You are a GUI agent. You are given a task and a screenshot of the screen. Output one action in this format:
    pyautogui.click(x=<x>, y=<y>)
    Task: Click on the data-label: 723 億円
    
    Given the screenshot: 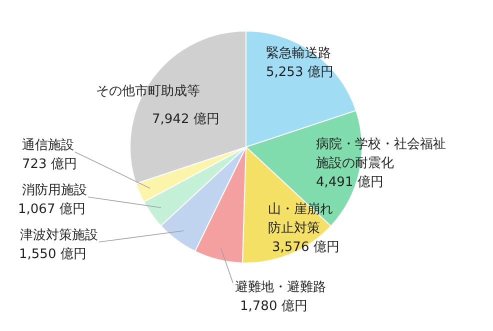 What is the action you would take?
    pyautogui.click(x=49, y=164)
    